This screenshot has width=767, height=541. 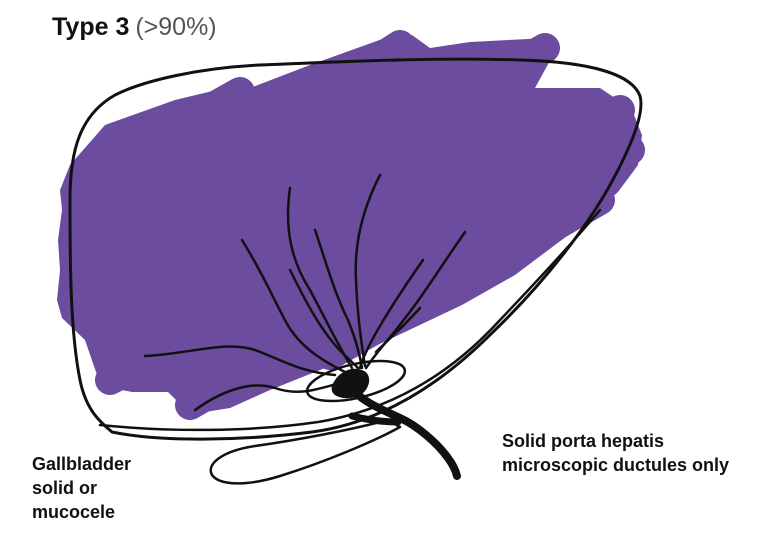 I want to click on gallbladder-label-line: mucocele, so click(x=74, y=512).